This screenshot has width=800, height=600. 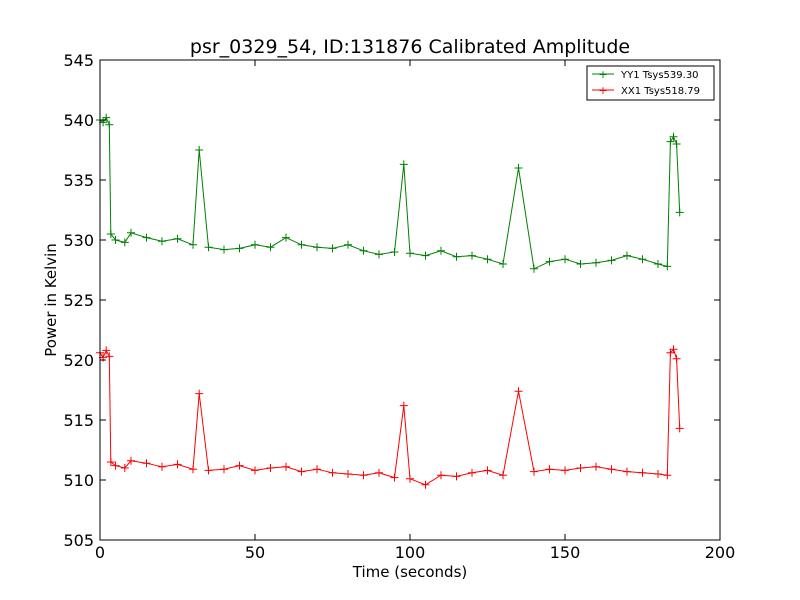 I want to click on legend-entry-1: + YY1 Tsys539.30, so click(x=645, y=74).